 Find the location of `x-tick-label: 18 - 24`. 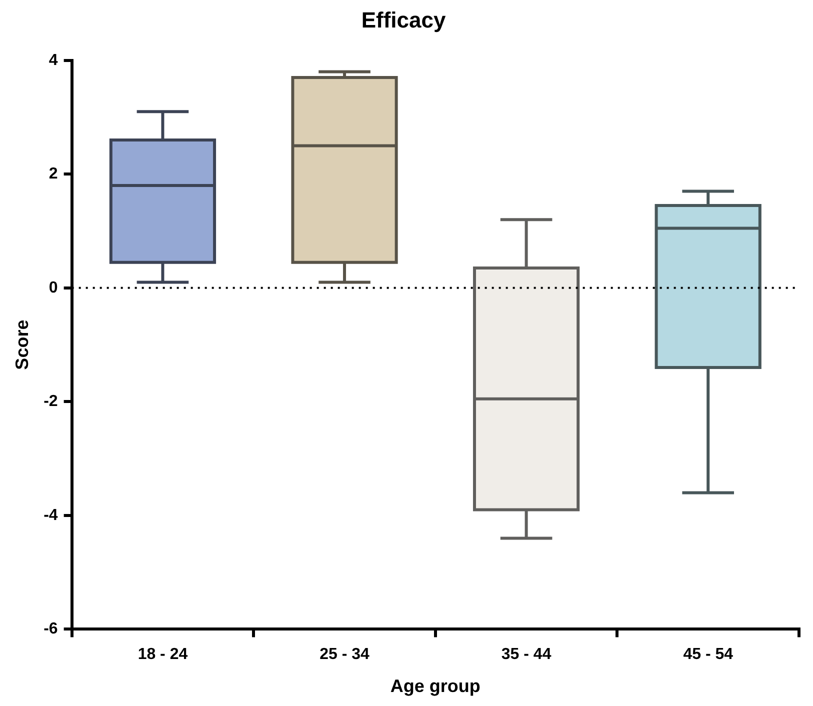

x-tick-label: 18 - 24 is located at coordinates (163, 655).